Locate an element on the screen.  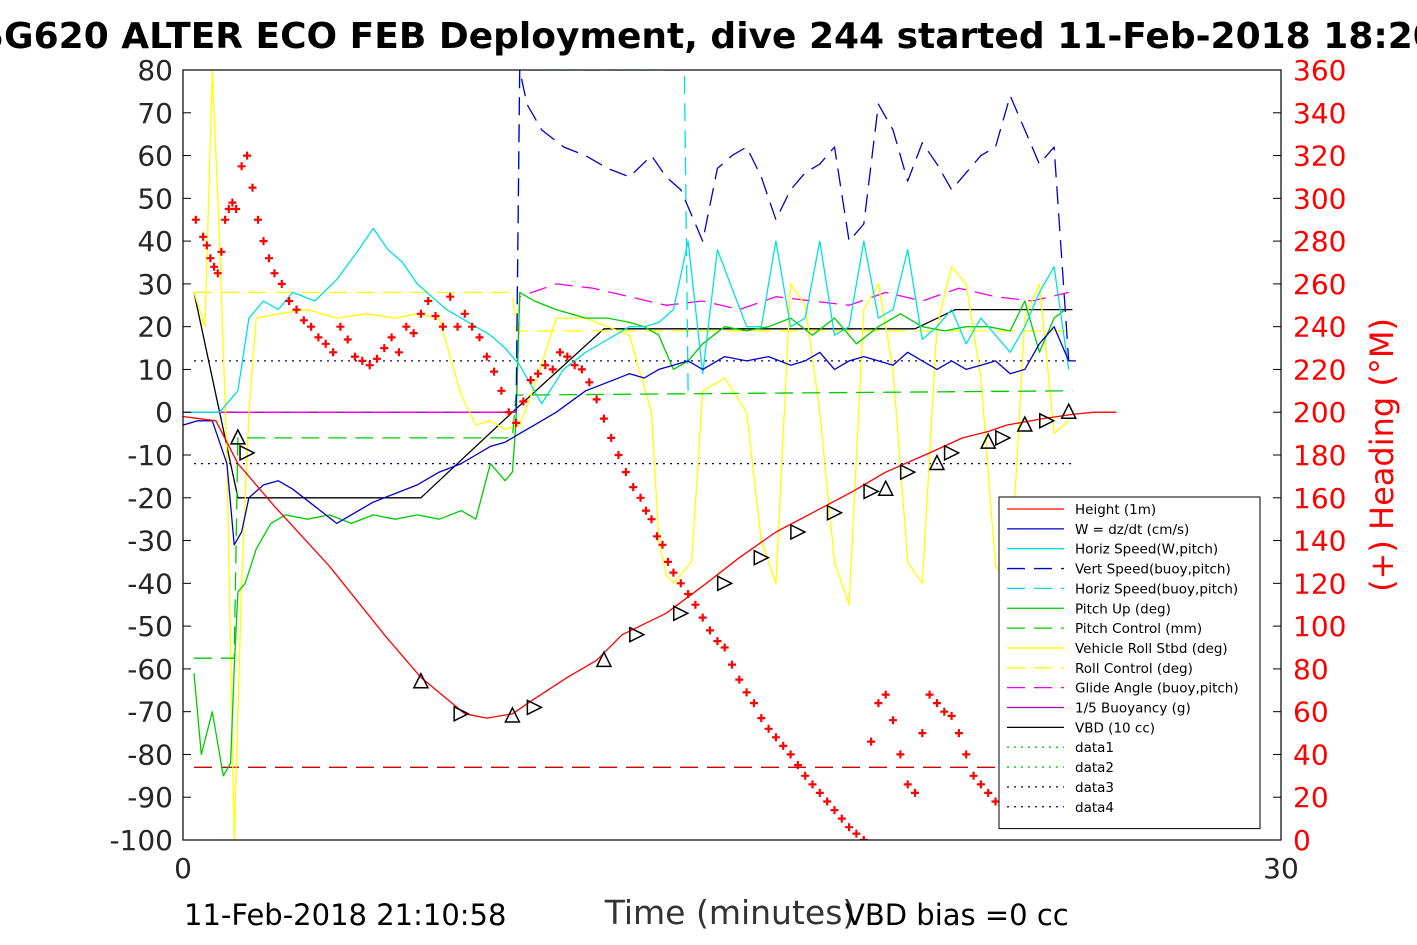
legend-label: Pitch Control (mm) is located at coordinates (1138, 629).